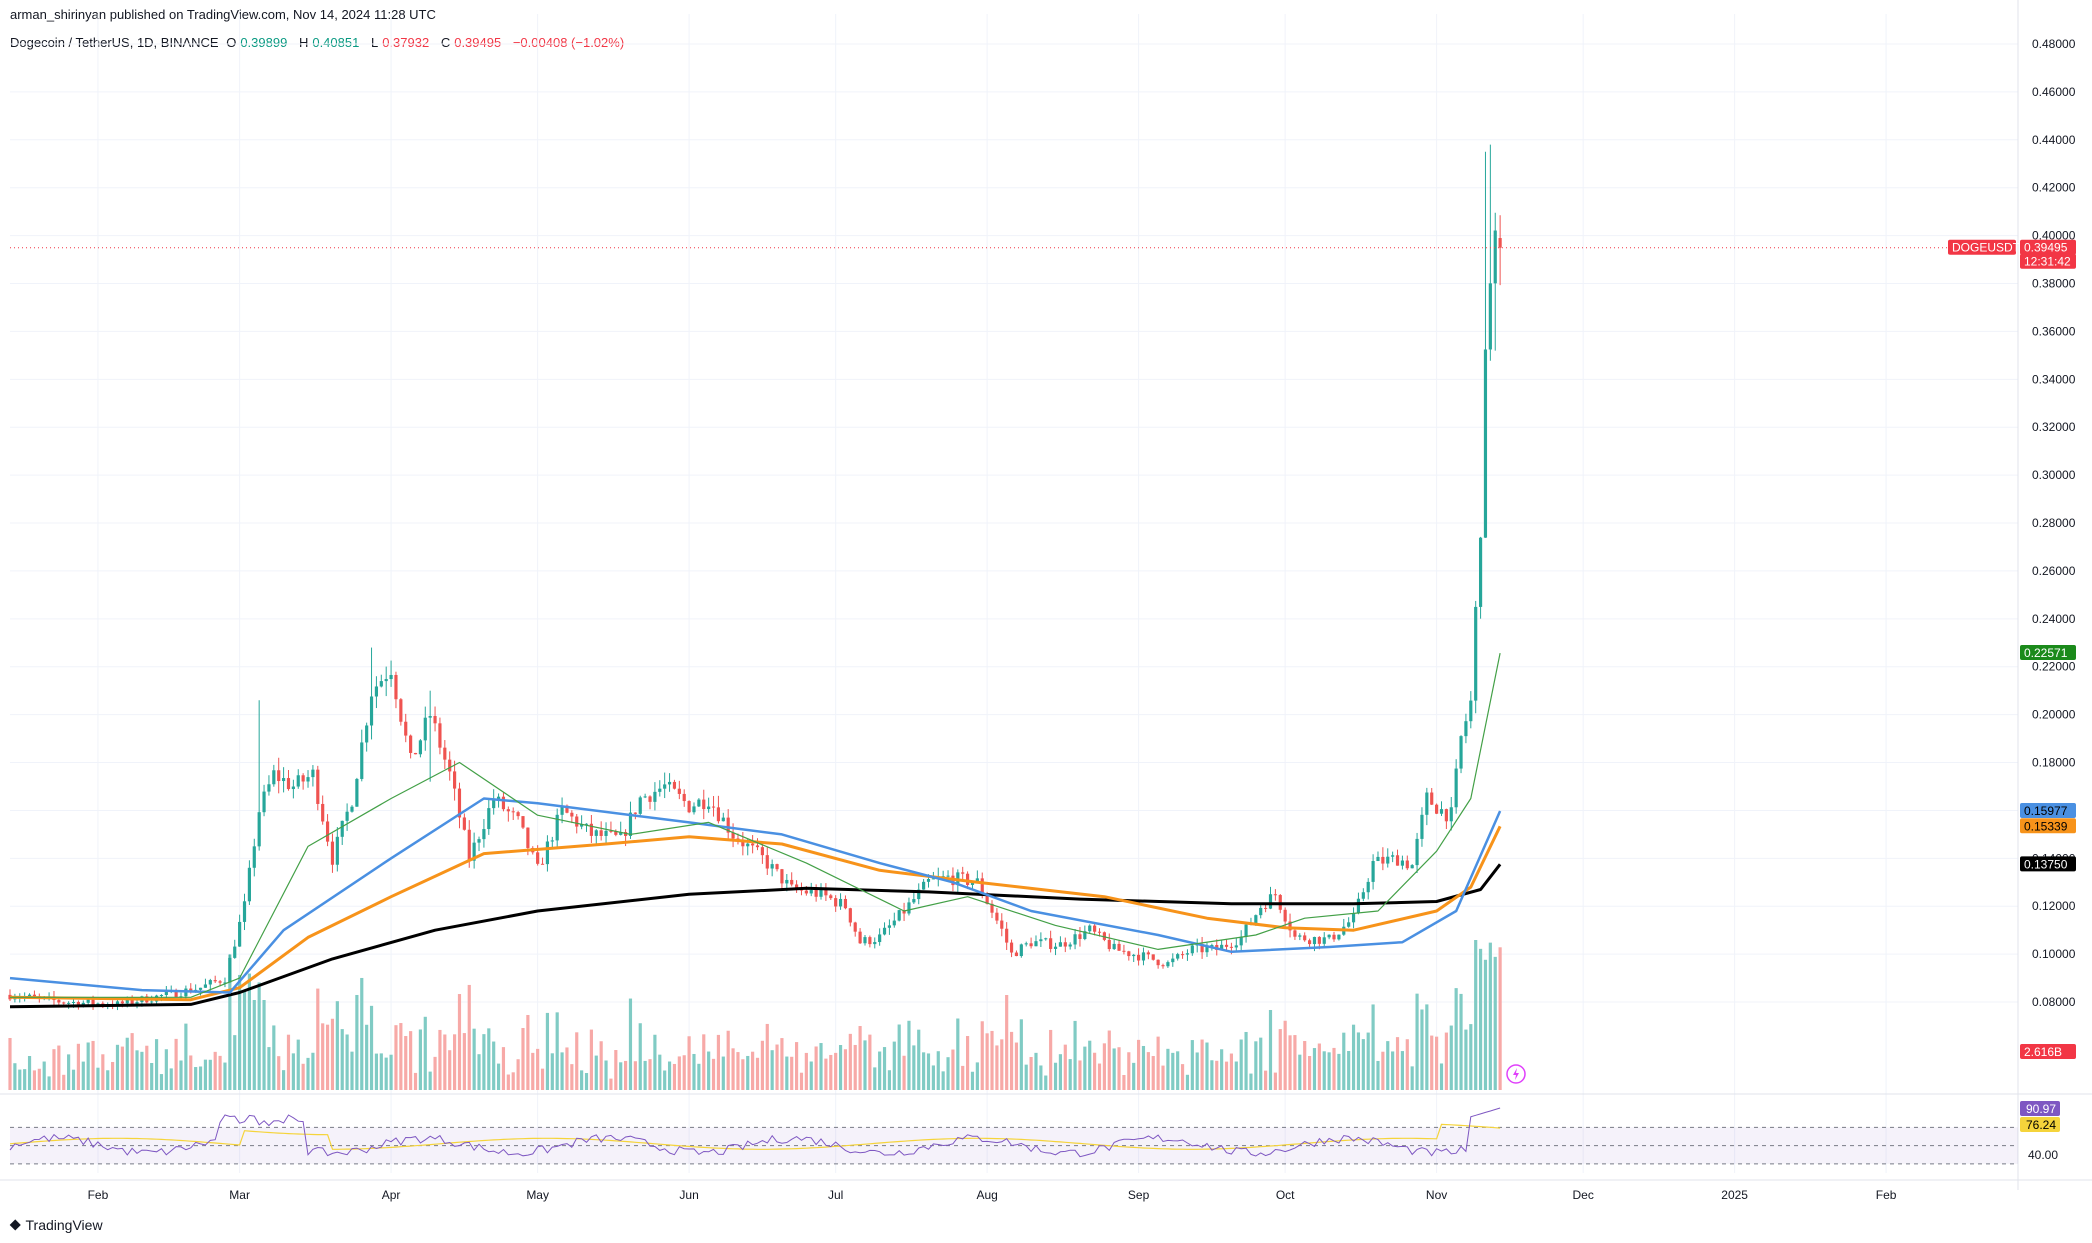  Describe the element at coordinates (114, 42) in the screenshot. I see `symbol-name: Dogecoin / TetherUS, 1D, BINANCE` at that location.